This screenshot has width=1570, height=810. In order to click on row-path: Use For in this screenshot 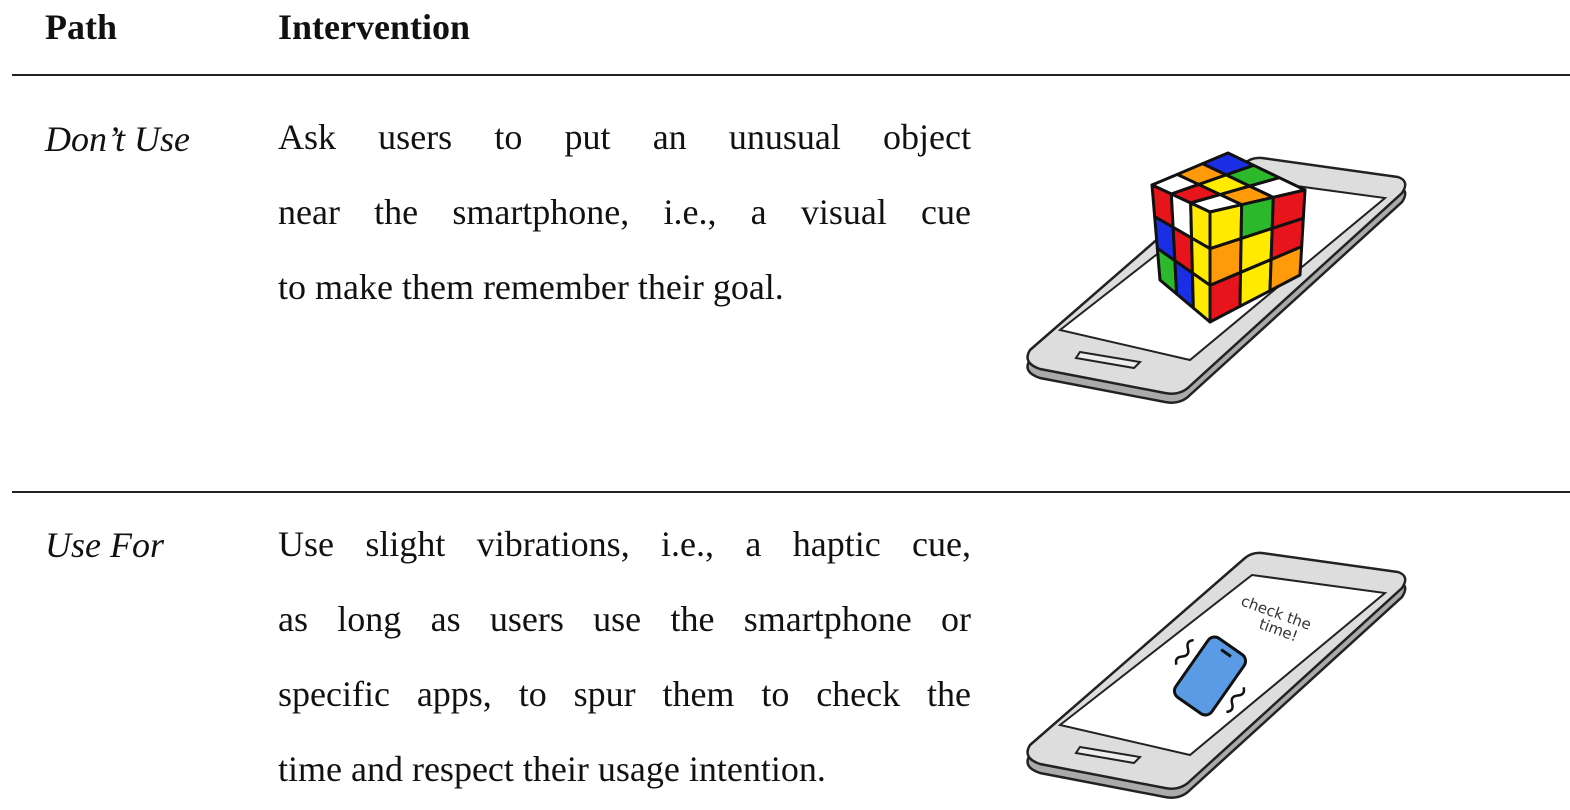, I will do `click(104, 545)`.